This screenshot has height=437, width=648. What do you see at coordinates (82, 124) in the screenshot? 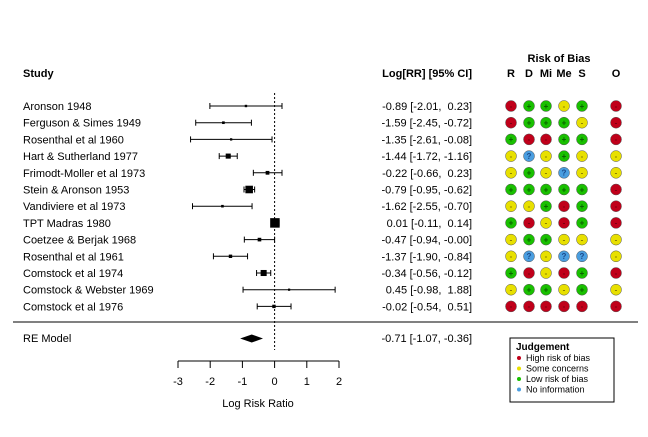
I see `study-name: Ferguson & Simes 1949` at bounding box center [82, 124].